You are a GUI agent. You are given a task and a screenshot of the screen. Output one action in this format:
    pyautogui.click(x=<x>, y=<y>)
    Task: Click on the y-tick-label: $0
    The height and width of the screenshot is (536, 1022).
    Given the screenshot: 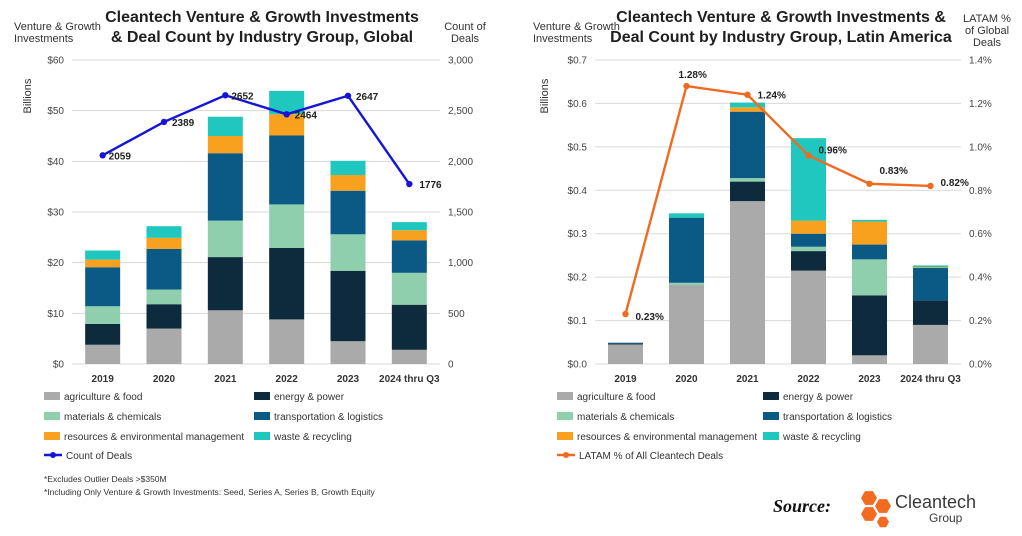 What is the action you would take?
    pyautogui.click(x=59, y=365)
    